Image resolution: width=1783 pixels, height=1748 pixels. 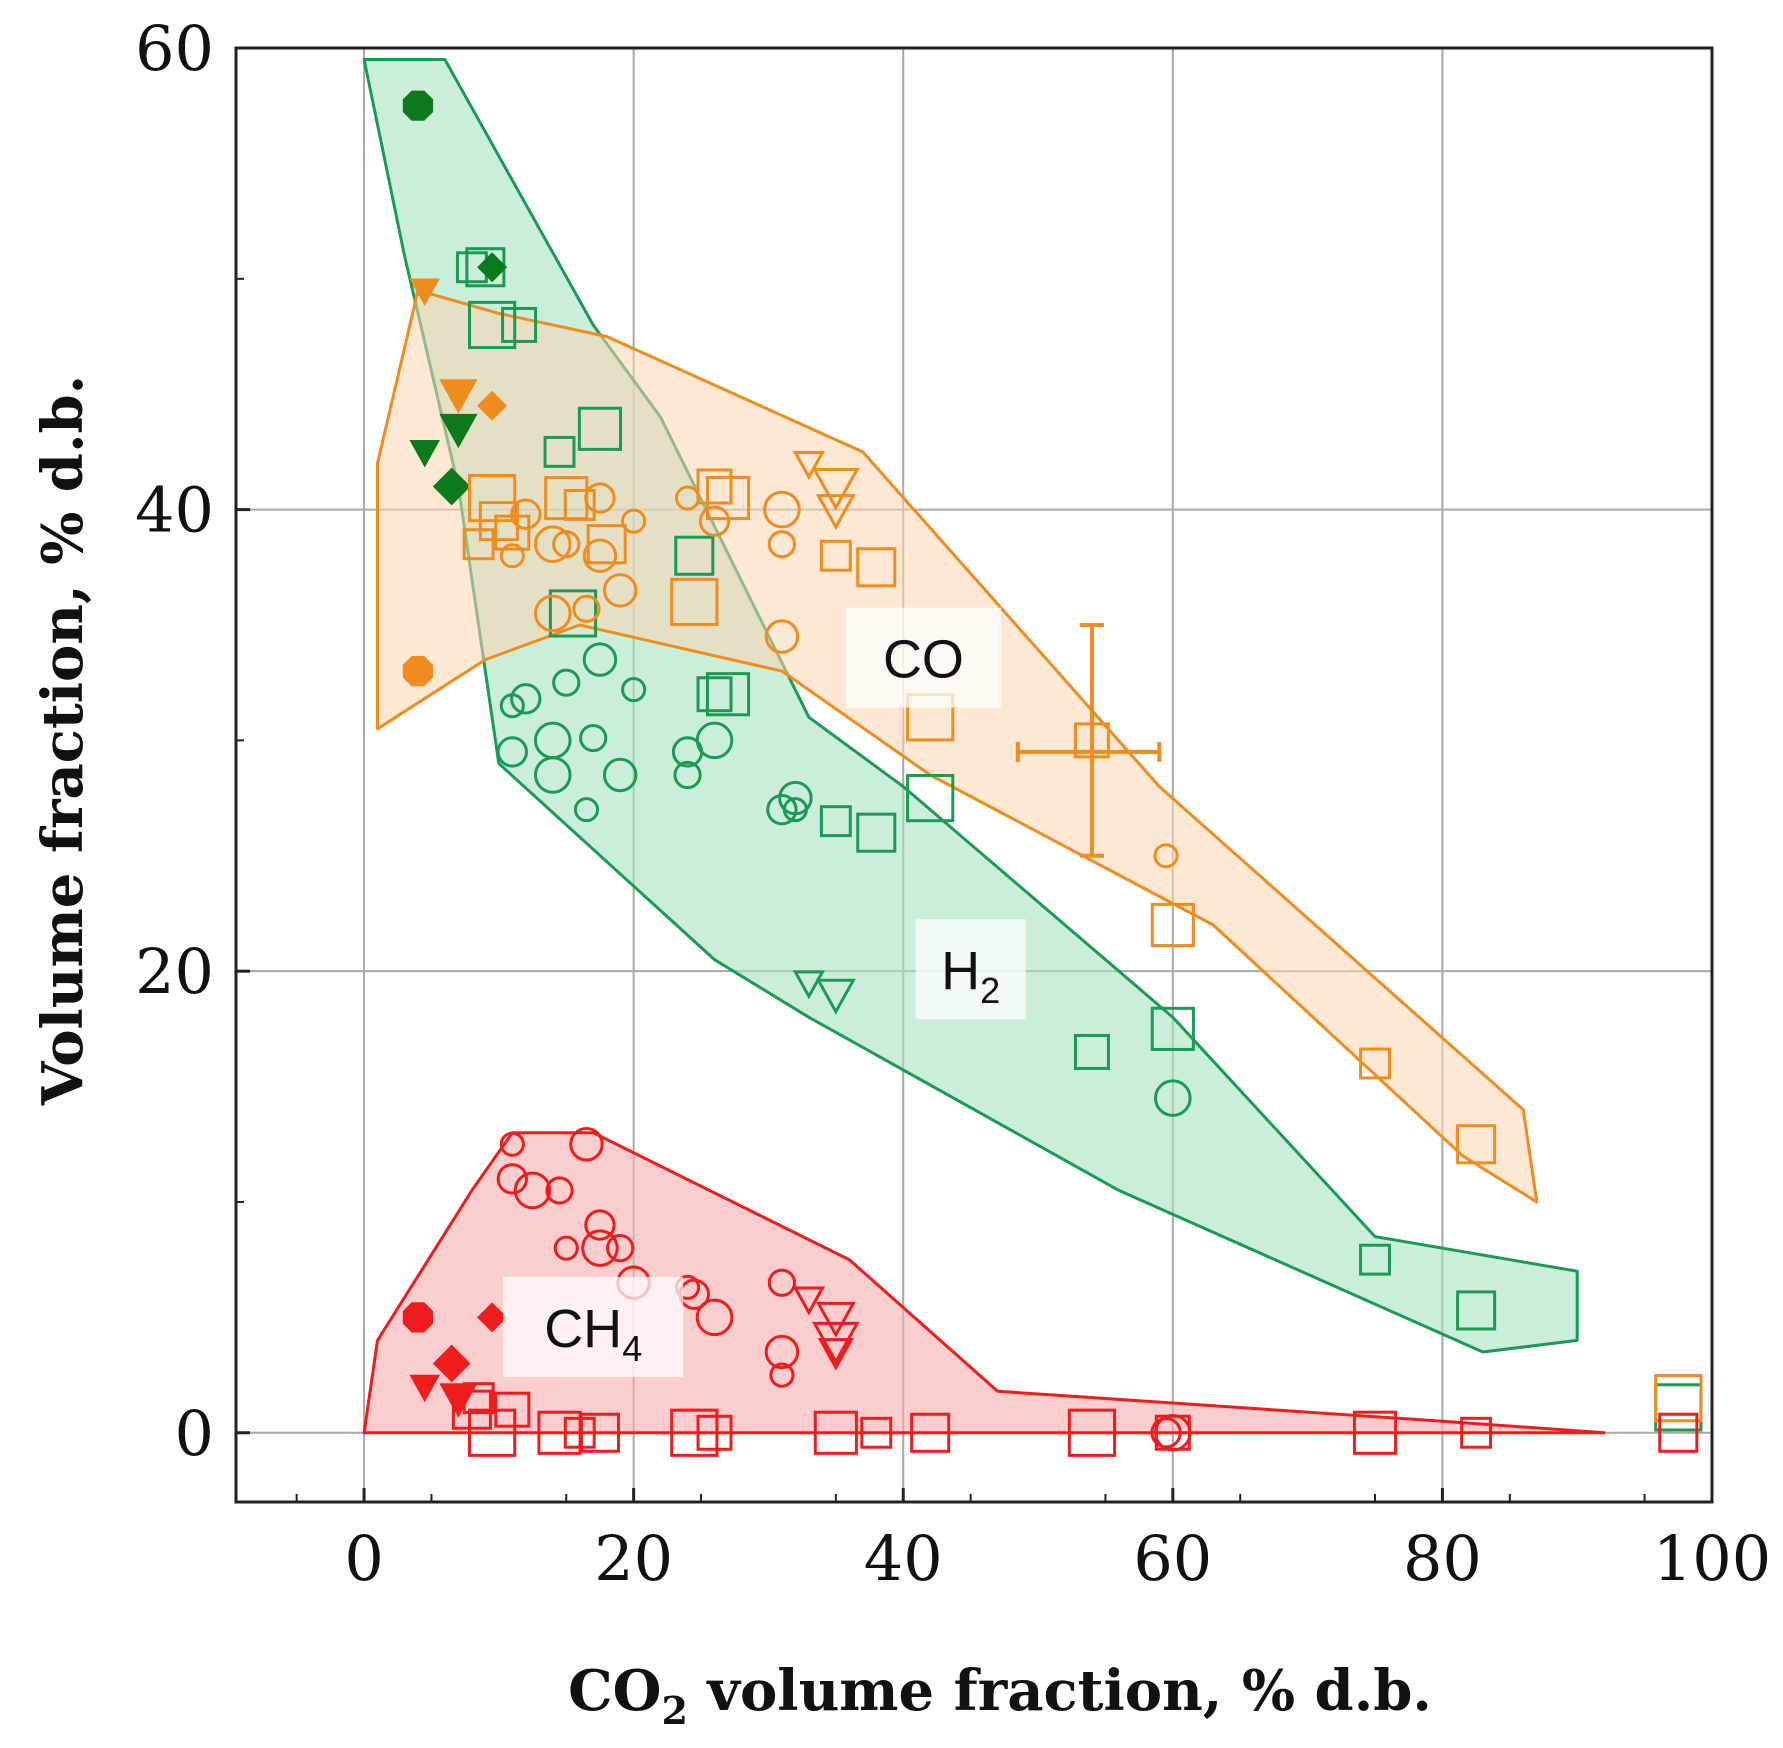 I want to click on region-label-main: H, so click(x=960, y=971).